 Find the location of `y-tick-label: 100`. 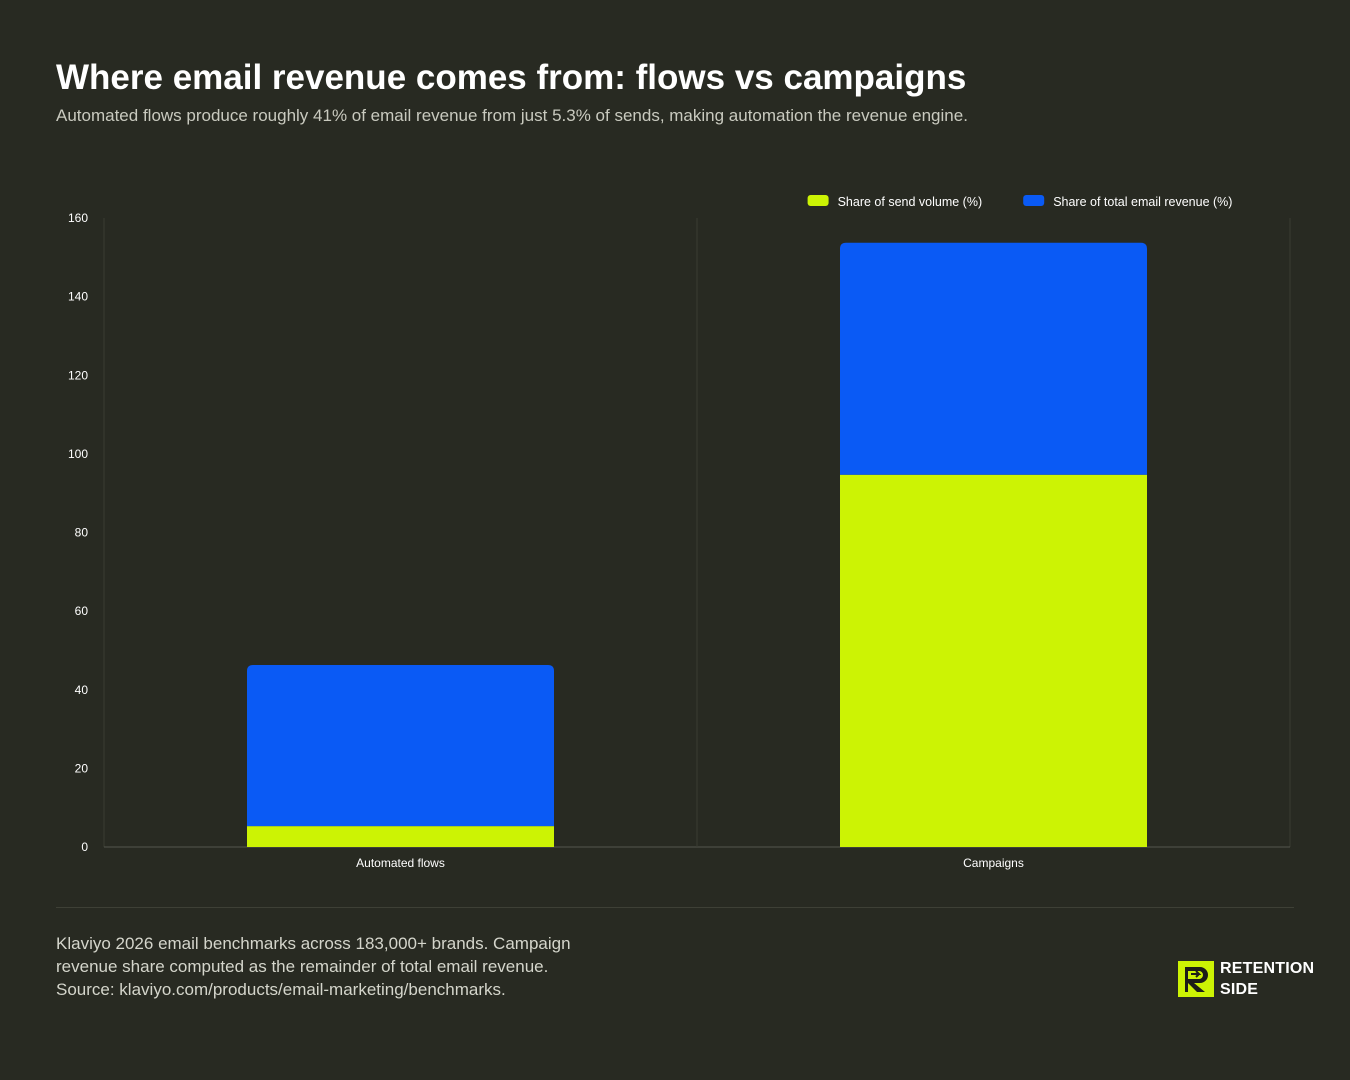

y-tick-label: 100 is located at coordinates (78, 454).